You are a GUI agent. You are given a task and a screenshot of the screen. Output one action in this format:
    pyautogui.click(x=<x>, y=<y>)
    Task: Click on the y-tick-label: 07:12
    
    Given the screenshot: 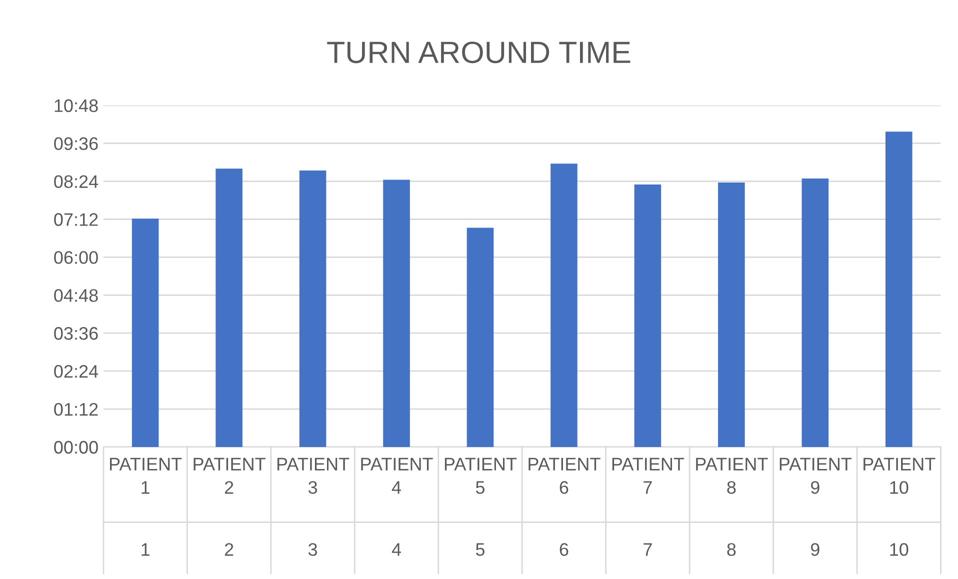 What is the action you would take?
    pyautogui.click(x=76, y=219)
    